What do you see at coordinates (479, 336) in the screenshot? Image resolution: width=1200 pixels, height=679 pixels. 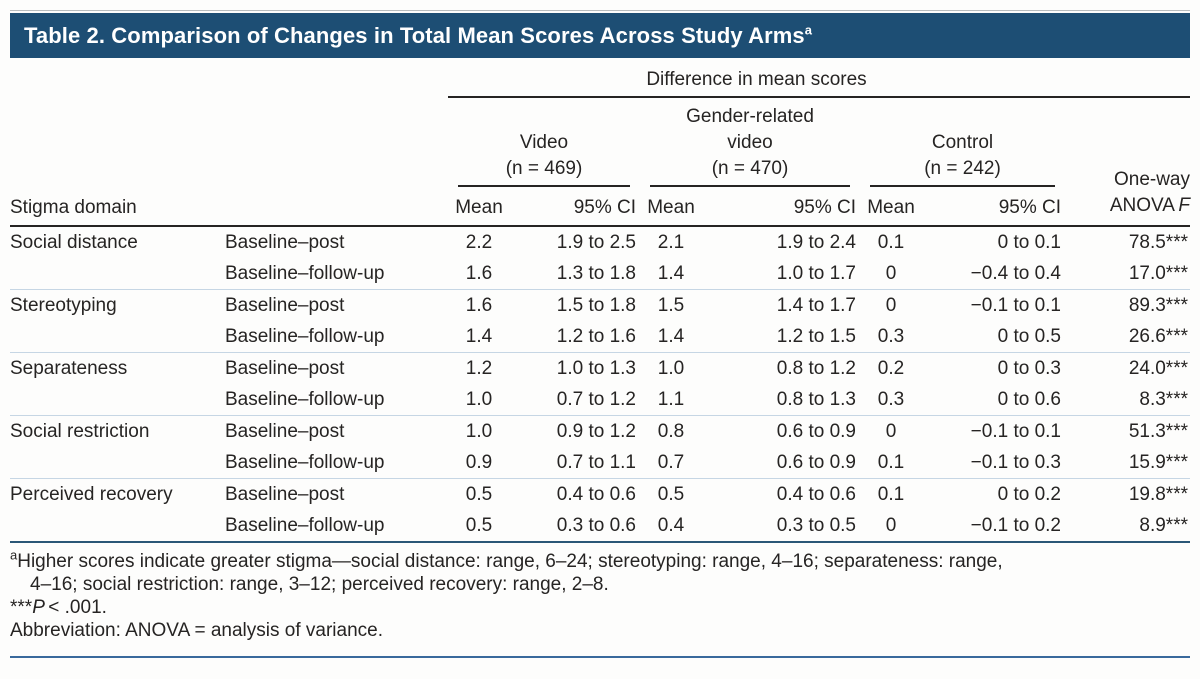 I see `cell-video-mean: 1.4` at bounding box center [479, 336].